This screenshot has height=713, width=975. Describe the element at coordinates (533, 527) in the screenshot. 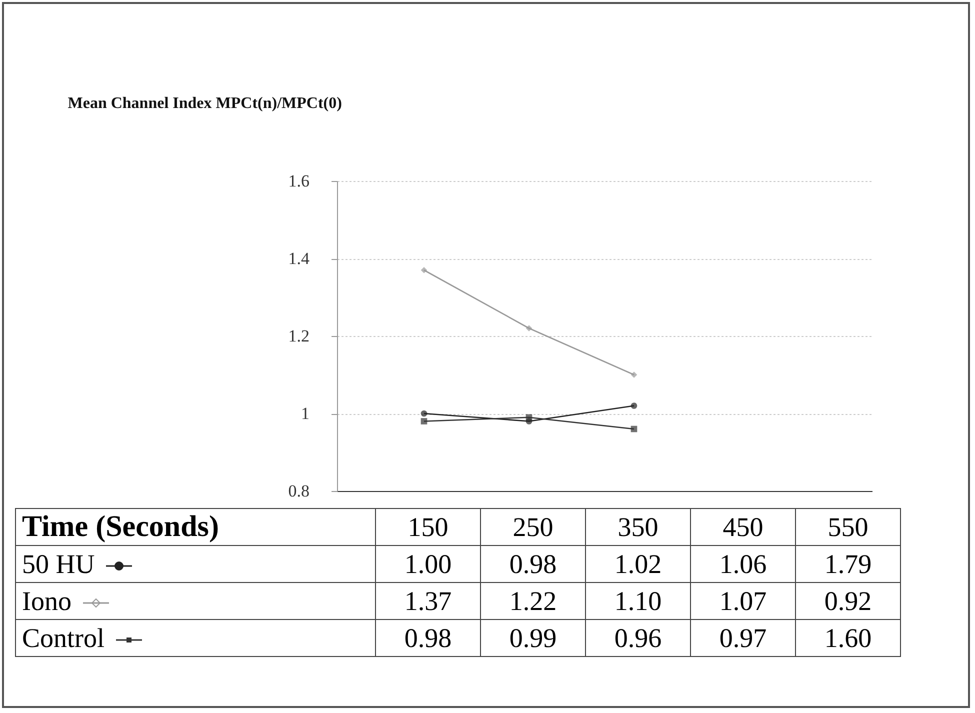

I see `x-tick-label: 250` at that location.